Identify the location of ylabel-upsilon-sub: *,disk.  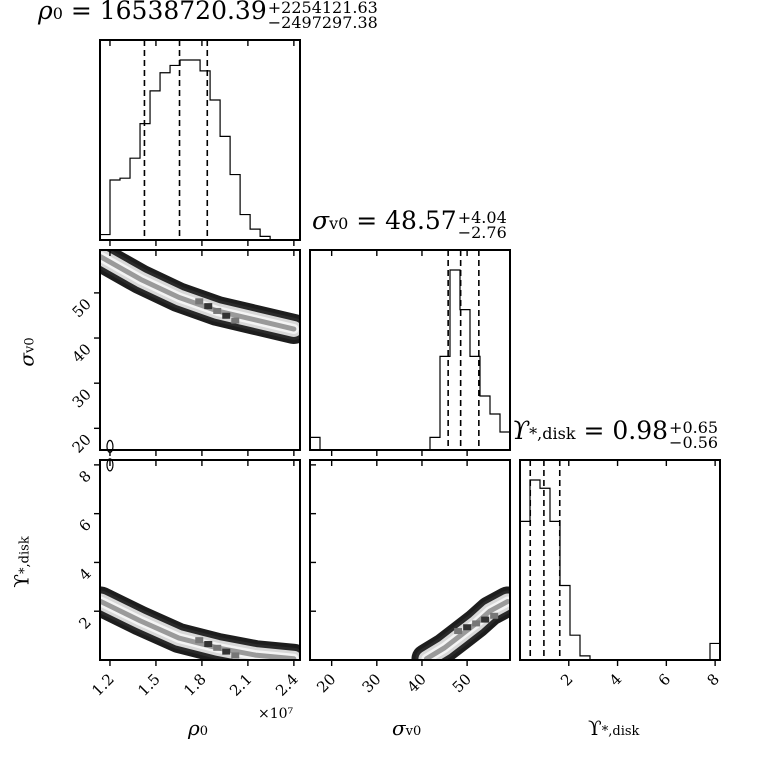
(25, 555).